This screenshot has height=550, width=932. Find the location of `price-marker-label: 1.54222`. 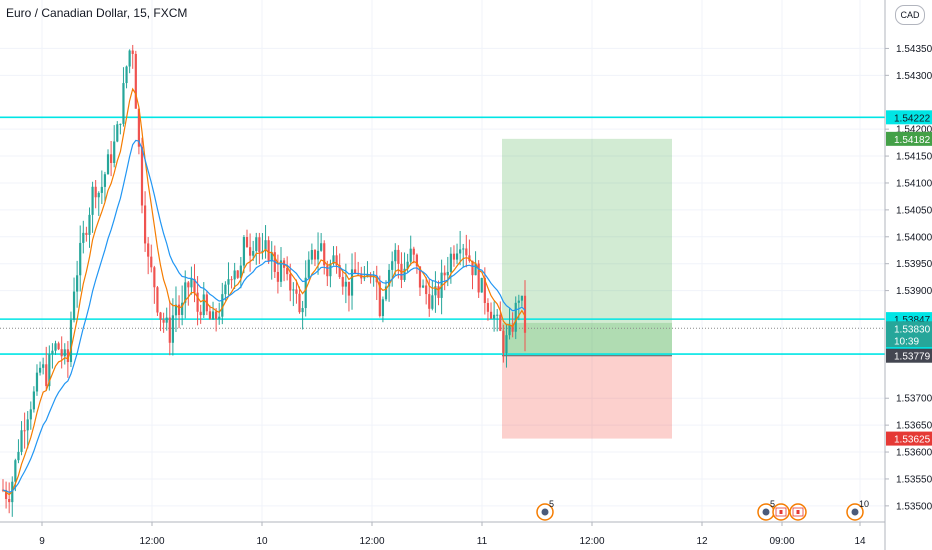

price-marker-label: 1.54222 is located at coordinates (912, 118).